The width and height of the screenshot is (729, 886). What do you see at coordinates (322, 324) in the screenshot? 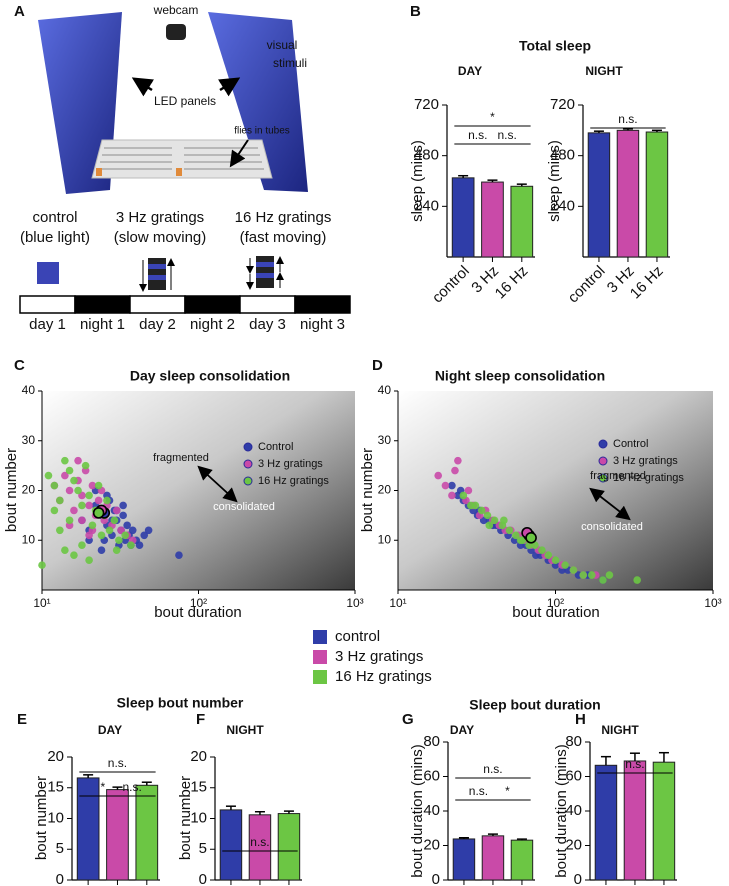
I see `timeline-label: night 3` at bounding box center [322, 324].